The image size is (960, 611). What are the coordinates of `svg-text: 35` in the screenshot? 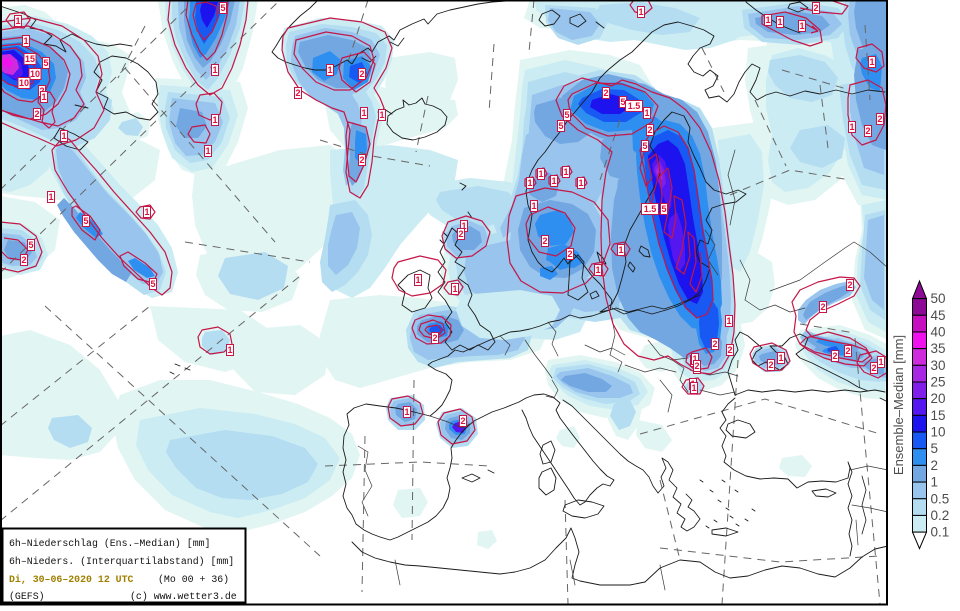 It's located at (938, 348).